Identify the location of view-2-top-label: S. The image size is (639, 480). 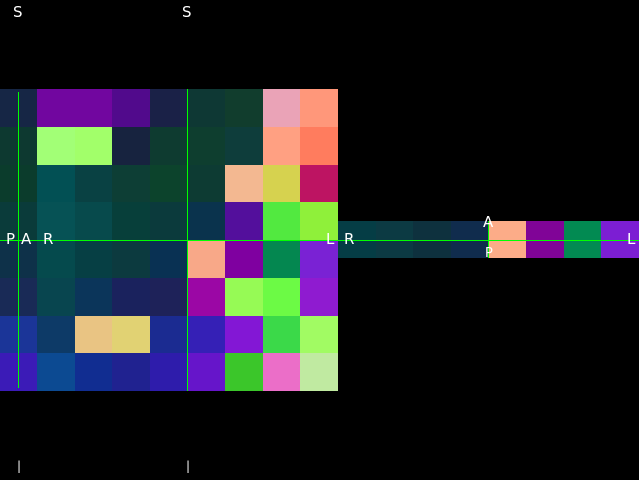
(187, 12).